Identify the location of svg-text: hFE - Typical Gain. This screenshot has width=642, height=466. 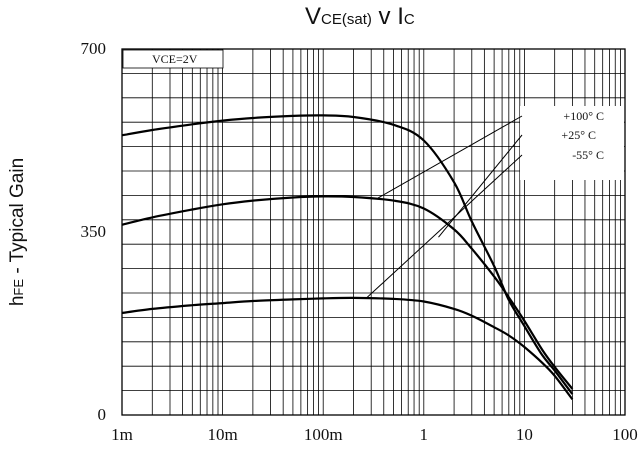
(17, 232).